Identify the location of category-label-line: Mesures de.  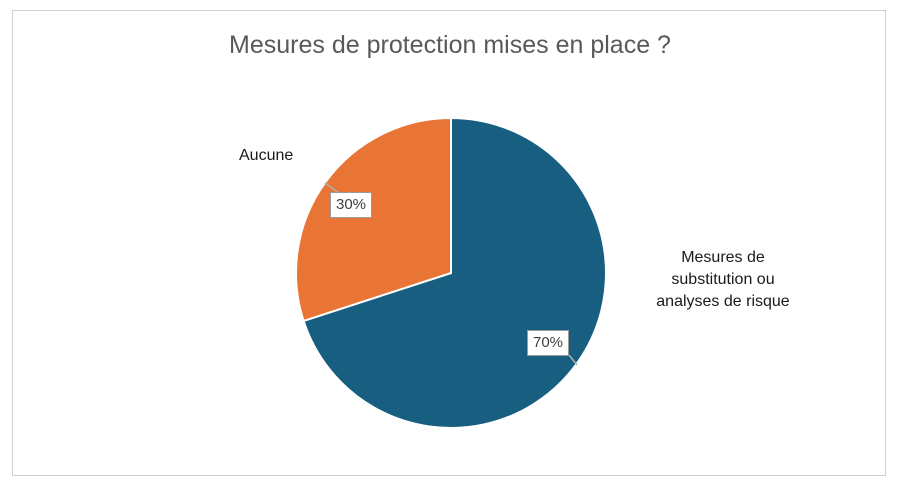
(723, 257).